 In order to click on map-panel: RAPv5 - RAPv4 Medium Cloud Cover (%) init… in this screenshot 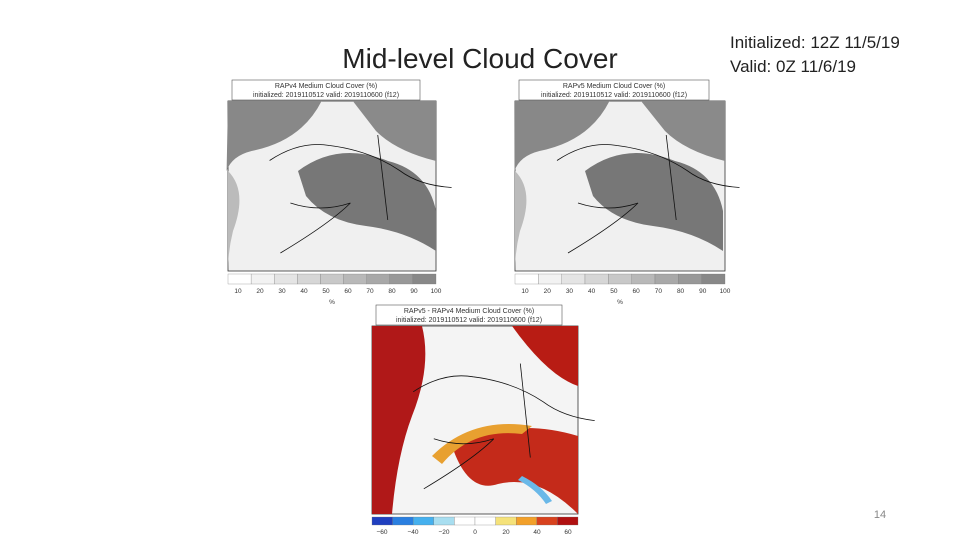, I will do `click(483, 420)`.